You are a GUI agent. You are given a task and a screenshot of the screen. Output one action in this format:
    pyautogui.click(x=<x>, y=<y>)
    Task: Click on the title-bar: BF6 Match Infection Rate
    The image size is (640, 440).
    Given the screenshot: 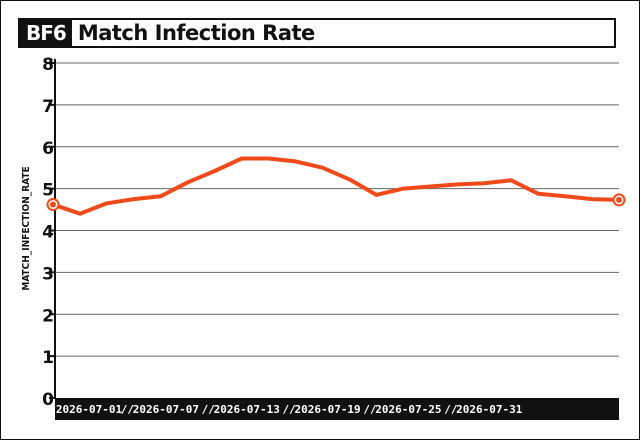 What is the action you would take?
    pyautogui.click(x=317, y=33)
    